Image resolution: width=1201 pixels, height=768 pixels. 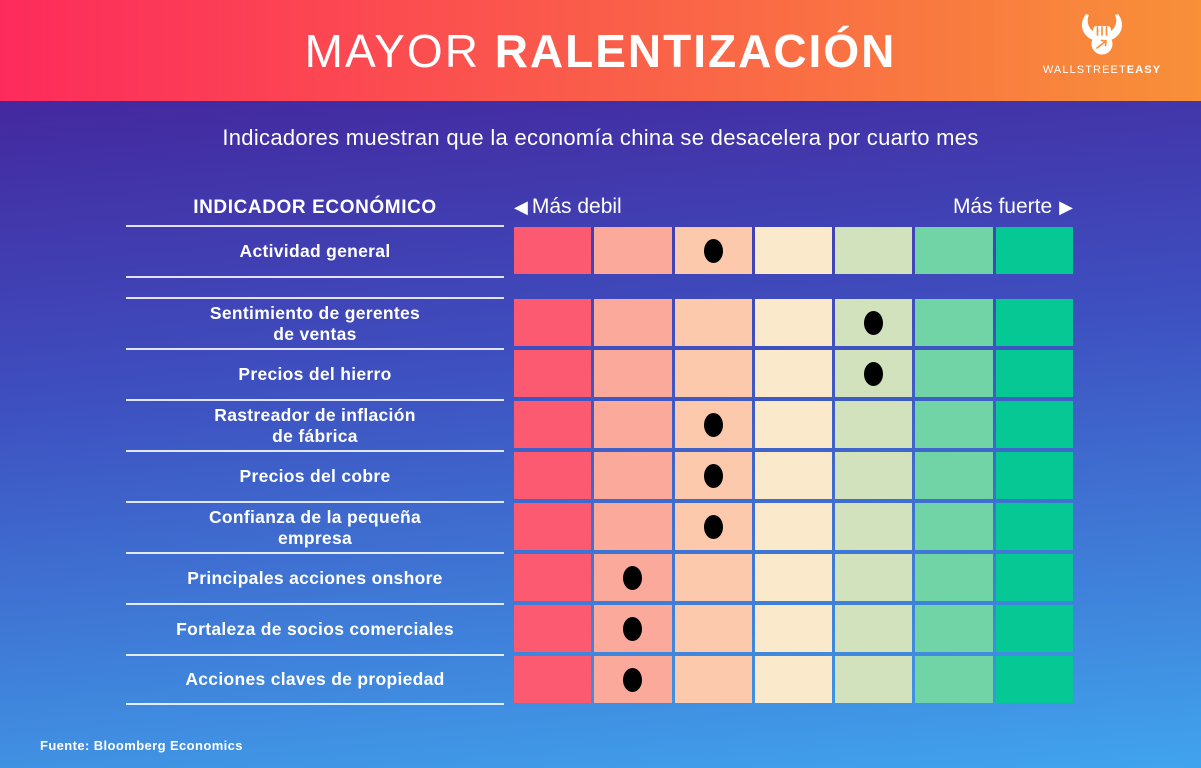 What do you see at coordinates (1066, 207) in the screenshot?
I see `right-triangle-icon: ▶` at bounding box center [1066, 207].